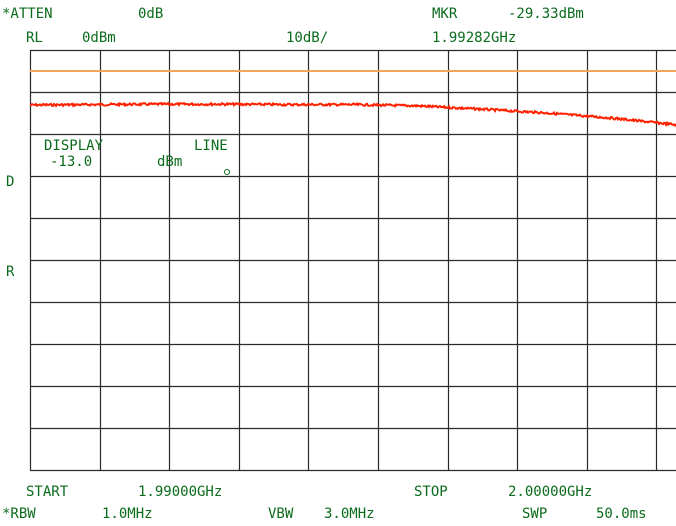 Image resolution: width=676 pixels, height=526 pixels. Describe the element at coordinates (151, 14) in the screenshot. I see `atten-value: 0dB` at that location.